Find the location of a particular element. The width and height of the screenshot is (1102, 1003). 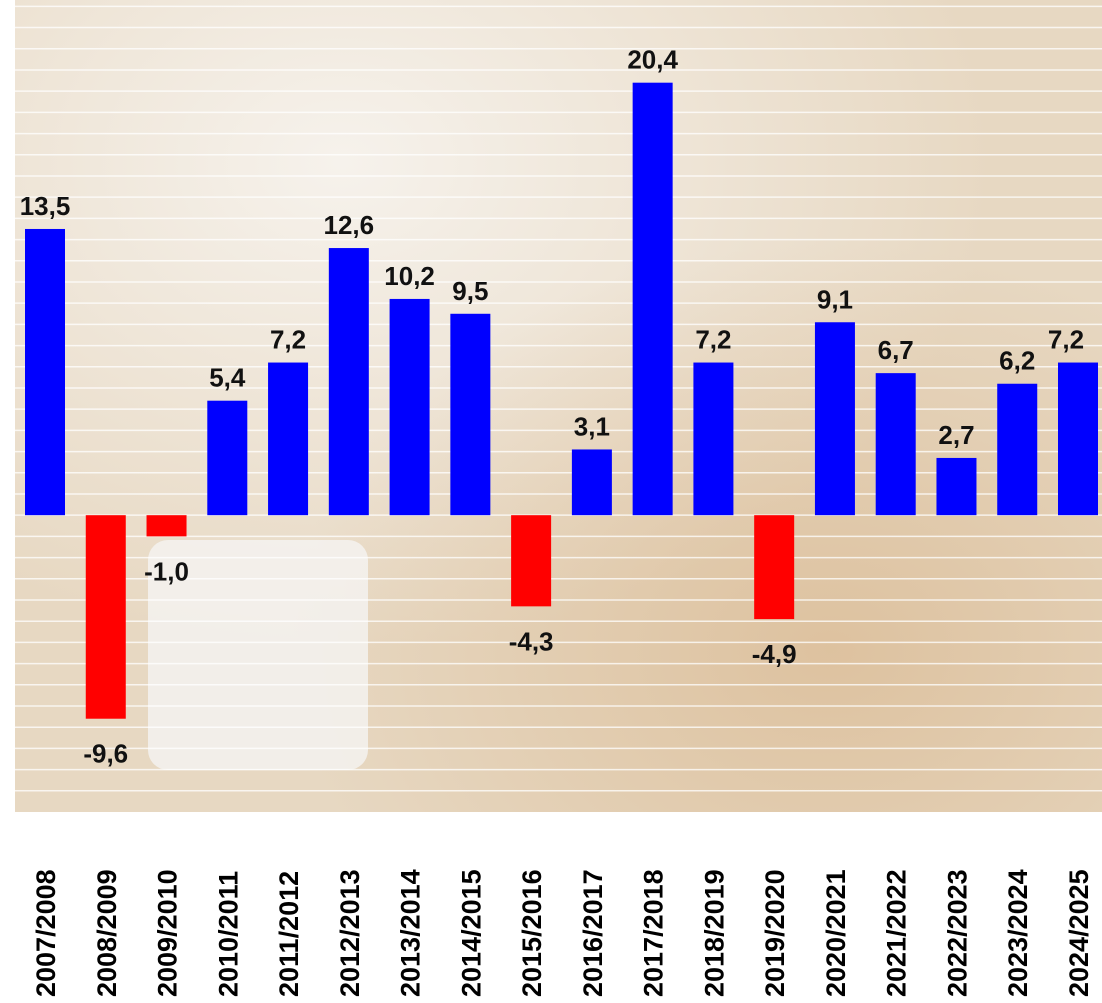

value-label: -4,9 is located at coordinates (774, 654).